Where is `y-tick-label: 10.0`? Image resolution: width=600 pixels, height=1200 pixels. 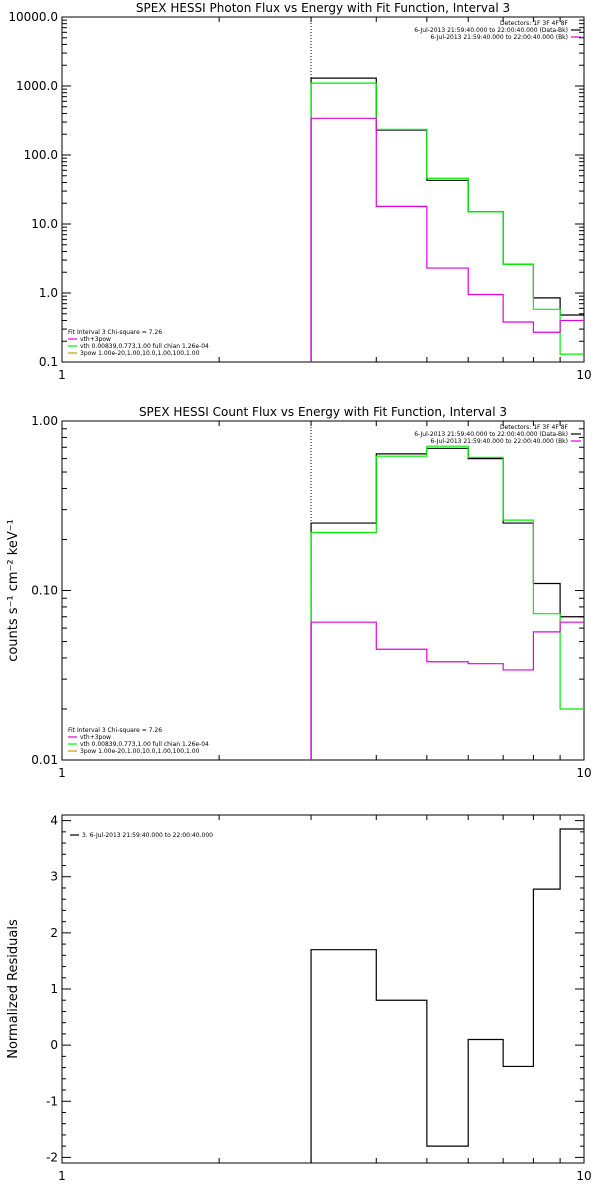
y-tick-label: 10.0 is located at coordinates (44, 224).